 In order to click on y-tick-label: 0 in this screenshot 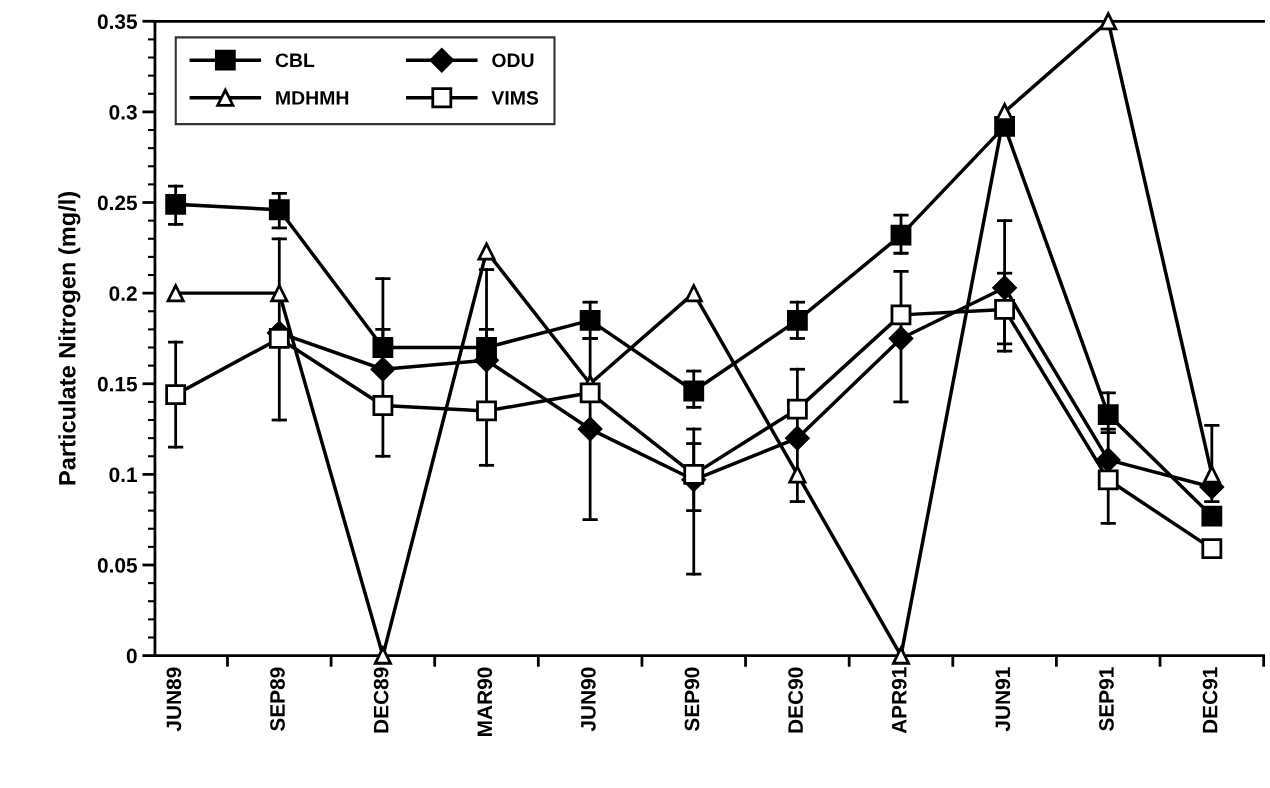, I will do `click(131, 656)`.